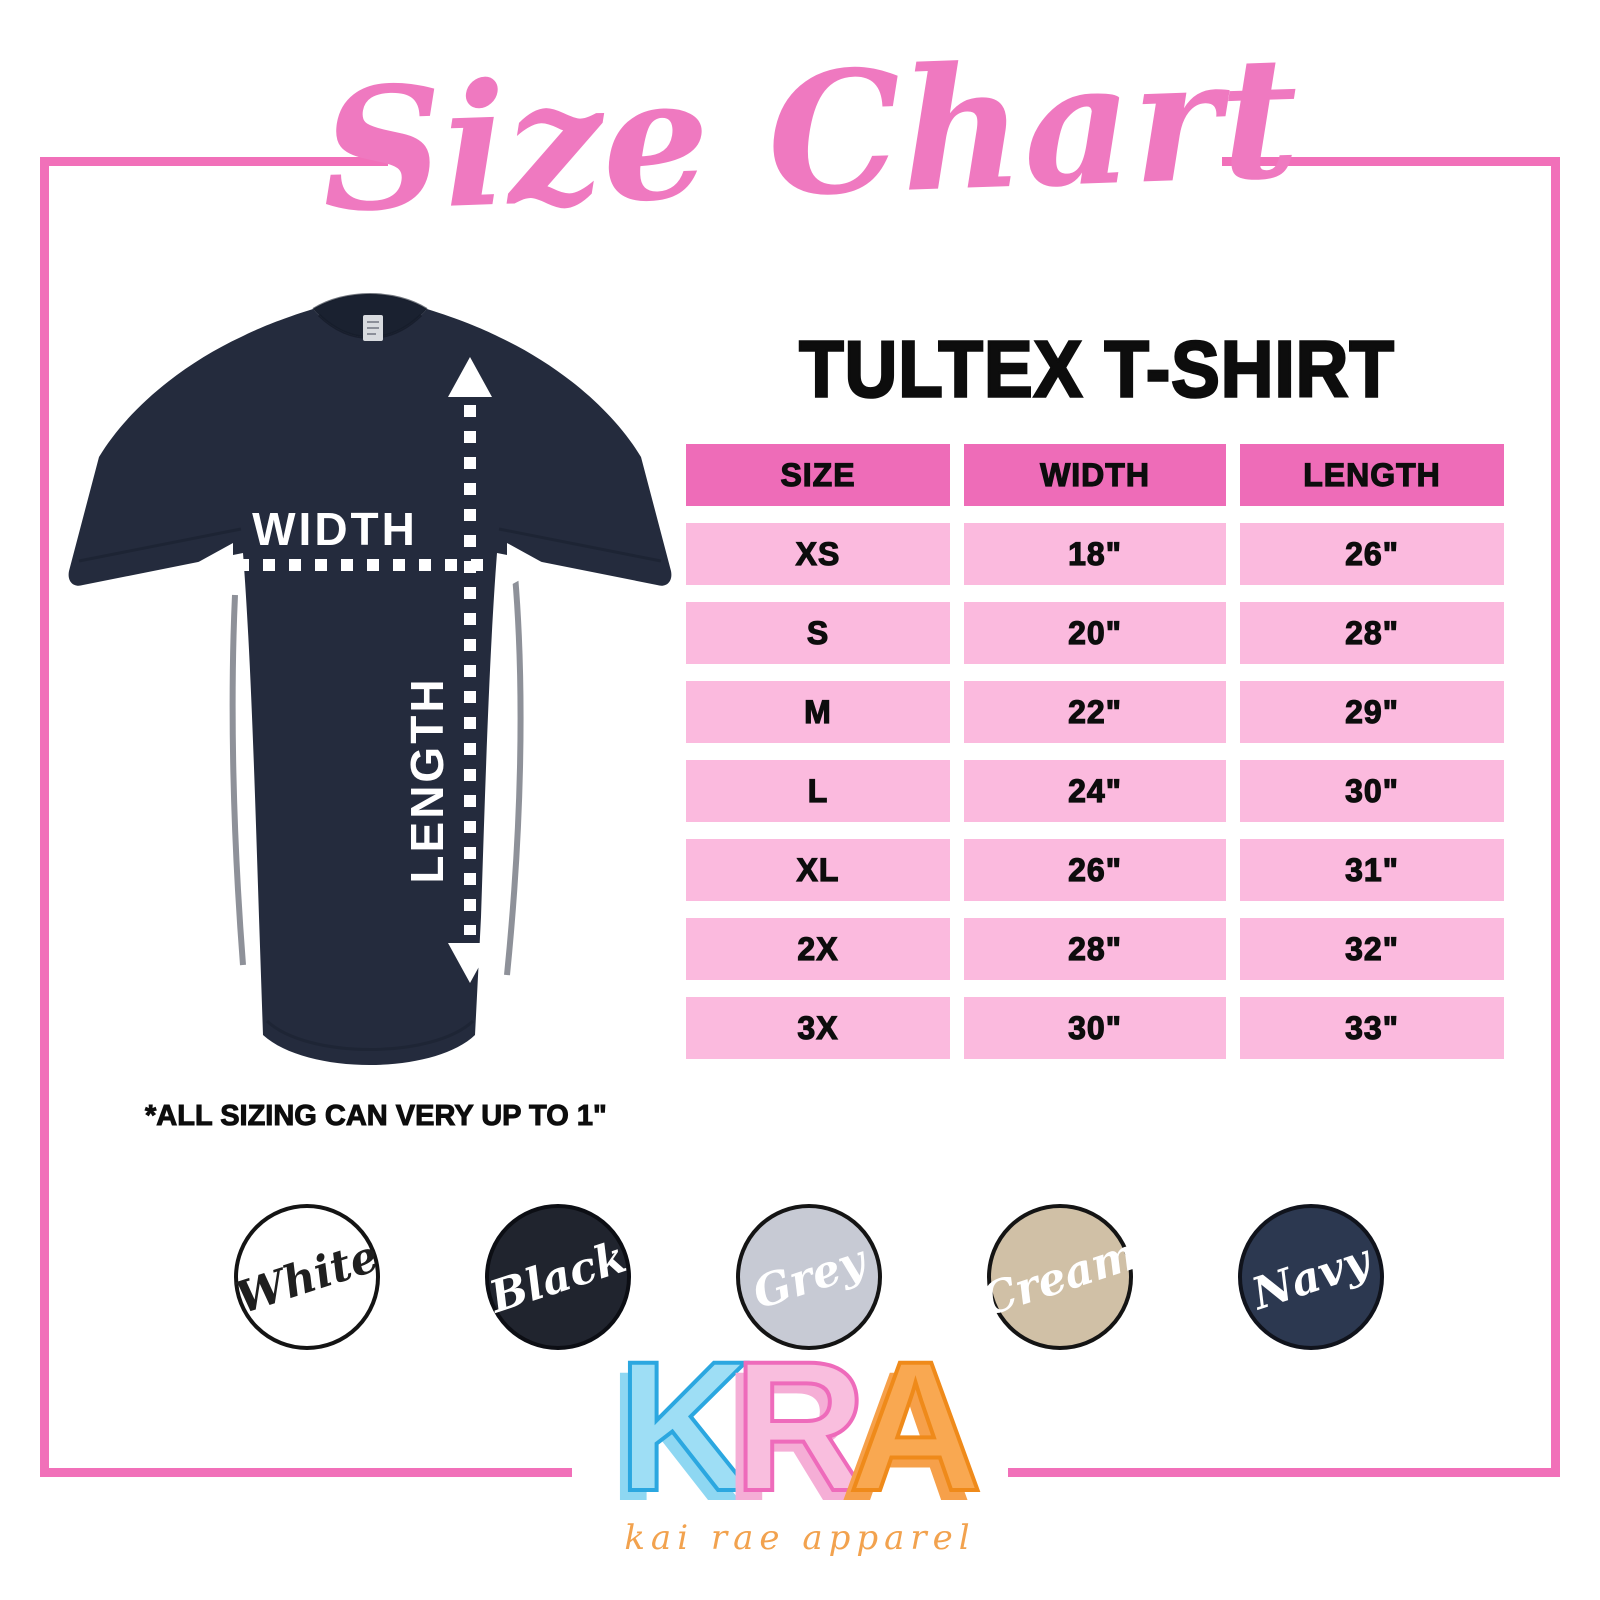 The image size is (1600, 1600). What do you see at coordinates (1060, 1277) in the screenshot?
I see `color-swatch-cream: Cream` at bounding box center [1060, 1277].